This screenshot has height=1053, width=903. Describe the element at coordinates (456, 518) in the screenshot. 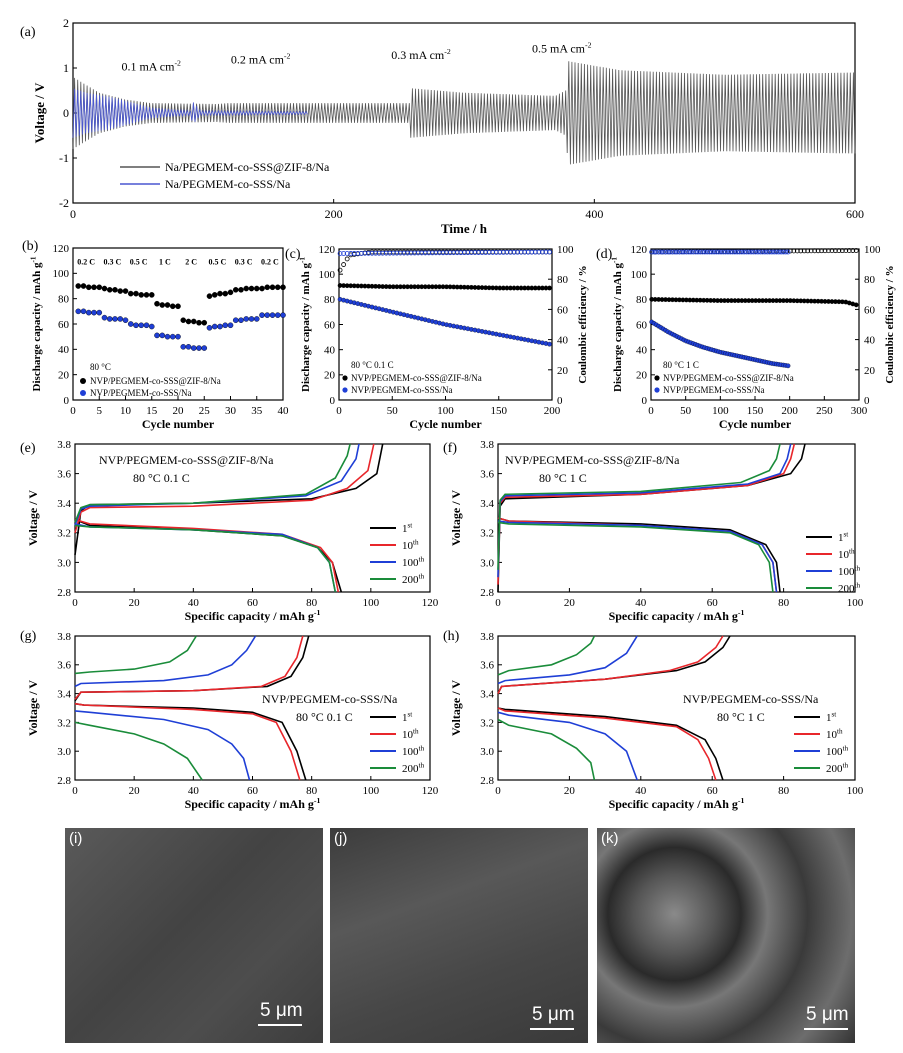

I see `y-axis-label-f: Voltage / V` at that location.